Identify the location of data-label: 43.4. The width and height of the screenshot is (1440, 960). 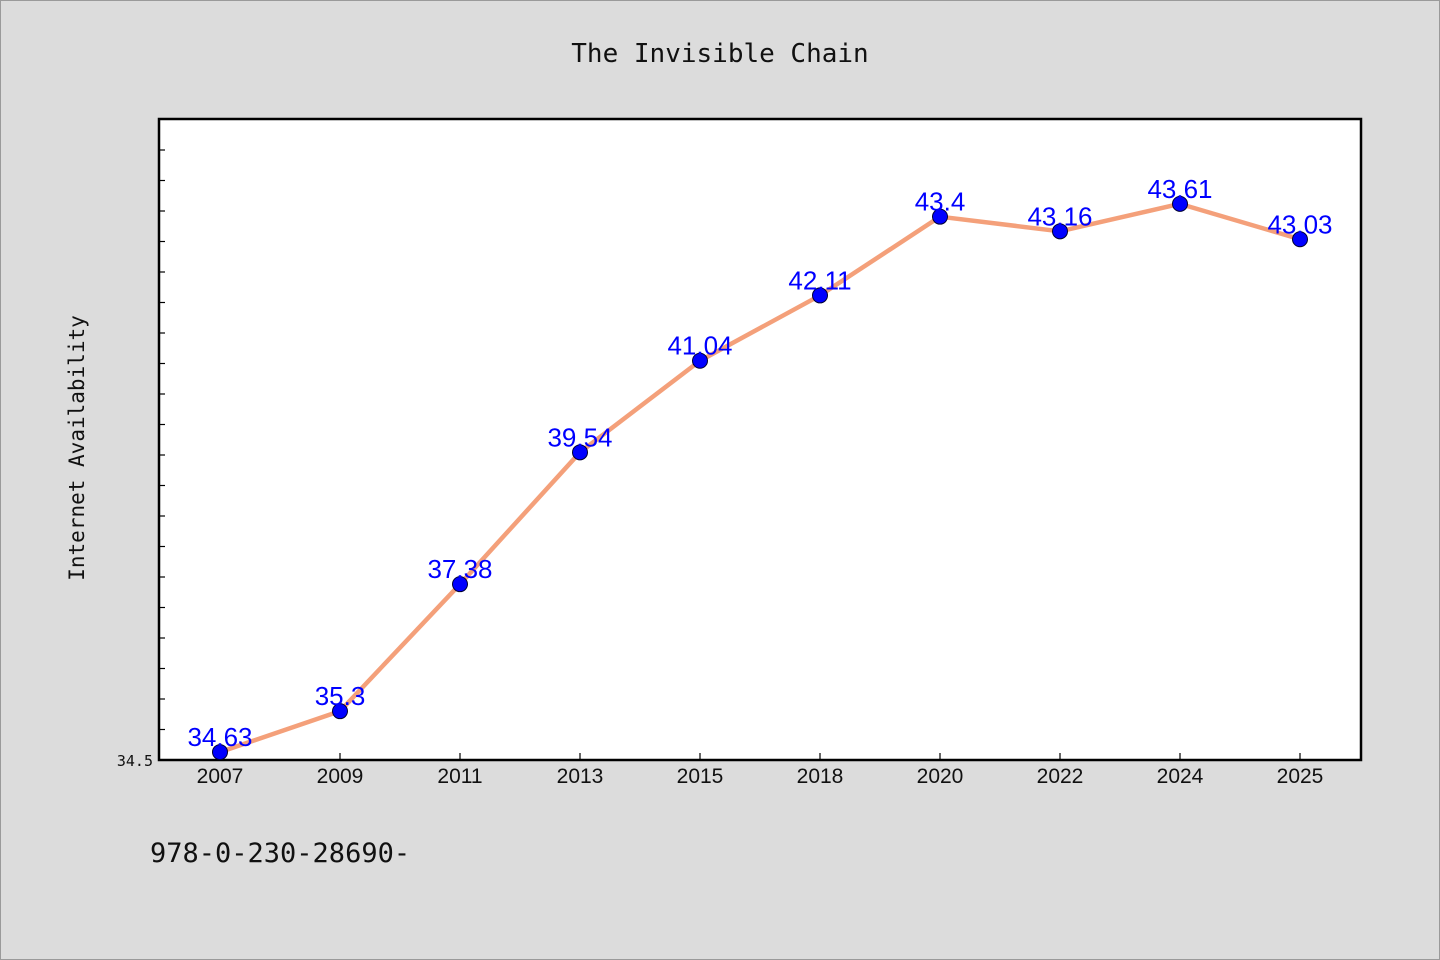
(940, 202).